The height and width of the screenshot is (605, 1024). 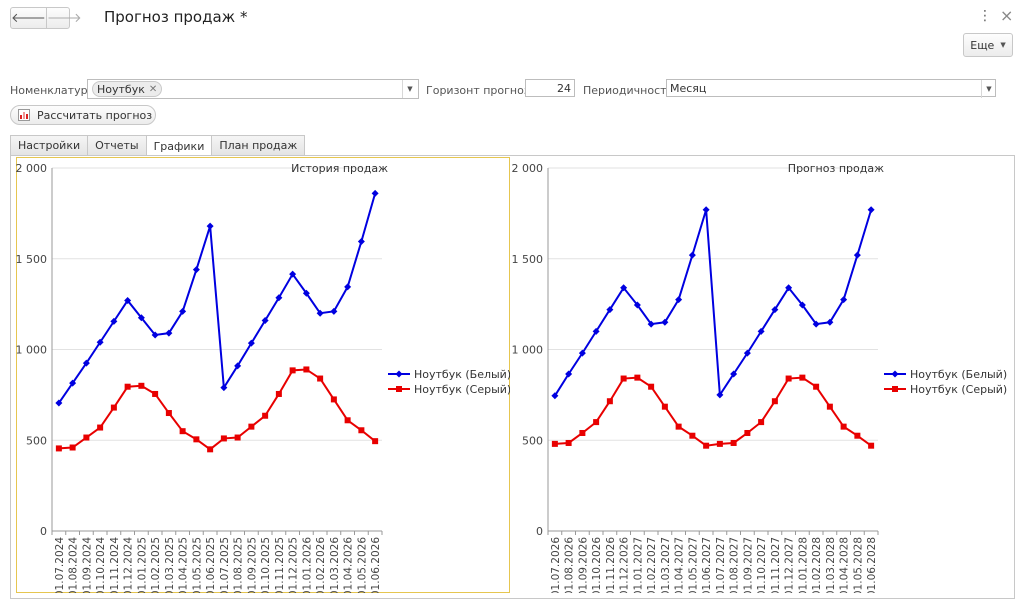 I want to click on x-tick-label: 01.07.2024, so click(x=60, y=565).